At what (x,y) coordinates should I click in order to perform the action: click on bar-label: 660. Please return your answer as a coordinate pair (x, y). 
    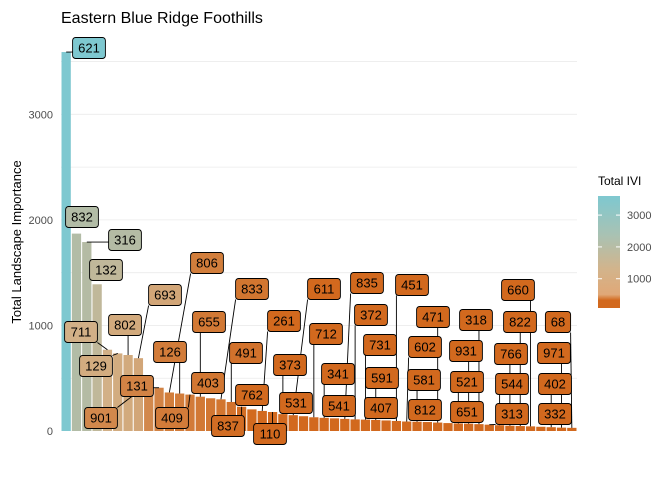
    Looking at the image, I should click on (518, 290).